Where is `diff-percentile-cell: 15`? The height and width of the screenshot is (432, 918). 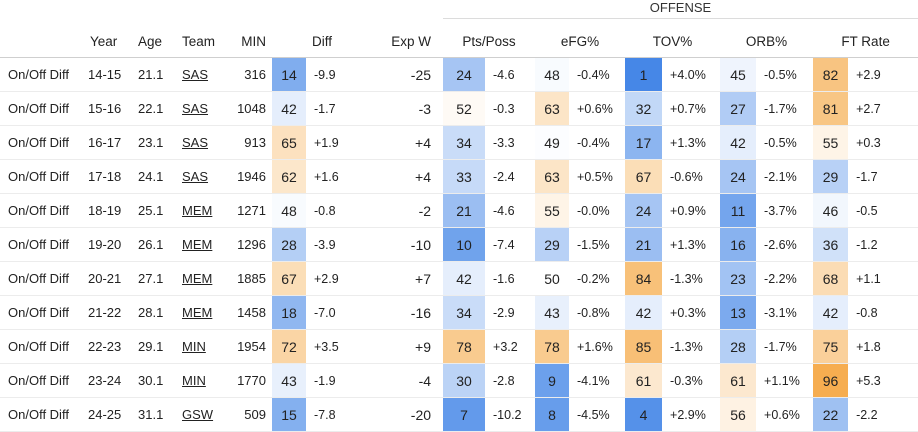
diff-percentile-cell: 15 is located at coordinates (289, 414).